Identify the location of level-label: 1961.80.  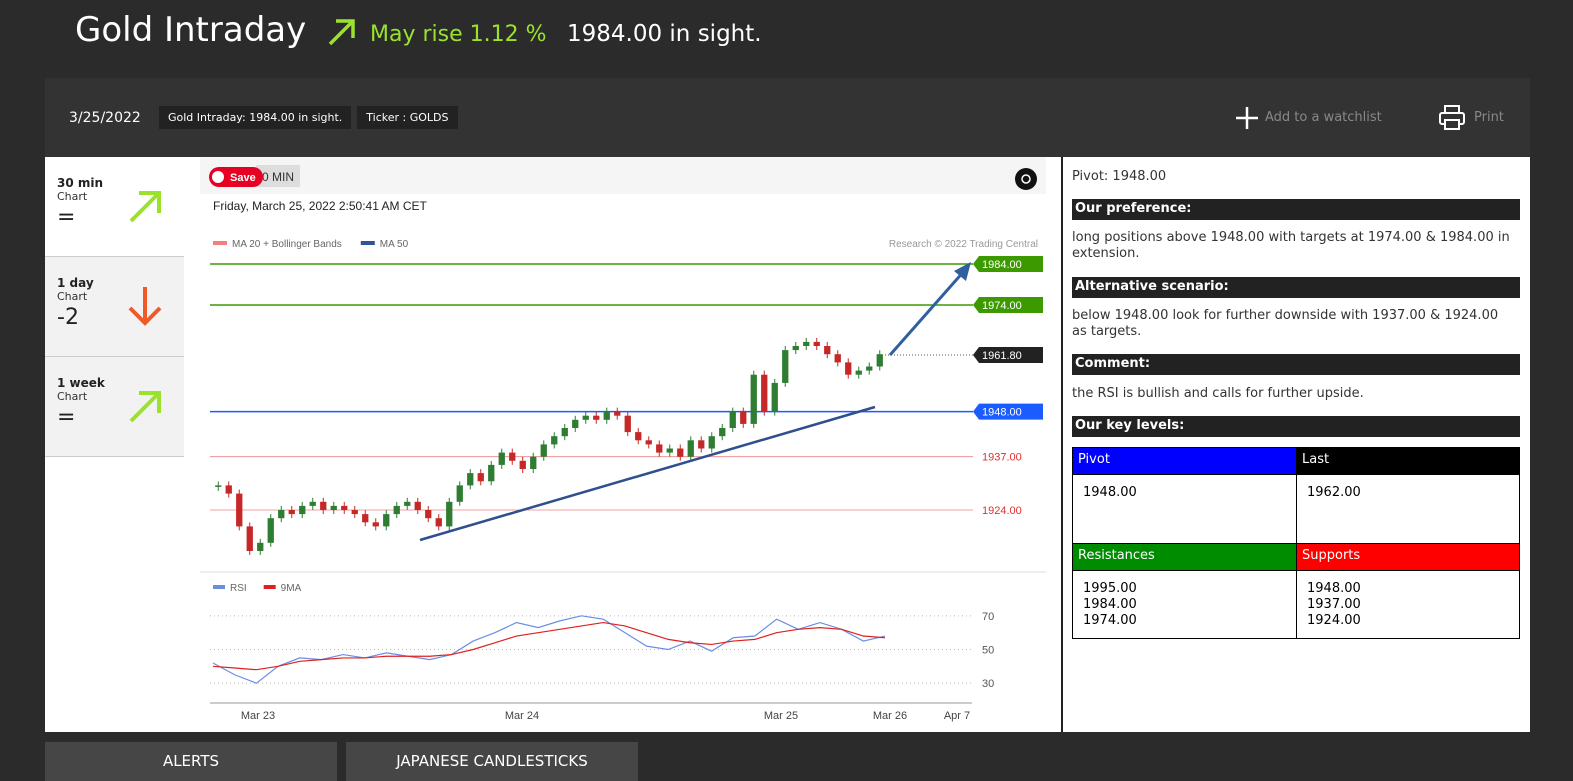
(1002, 356).